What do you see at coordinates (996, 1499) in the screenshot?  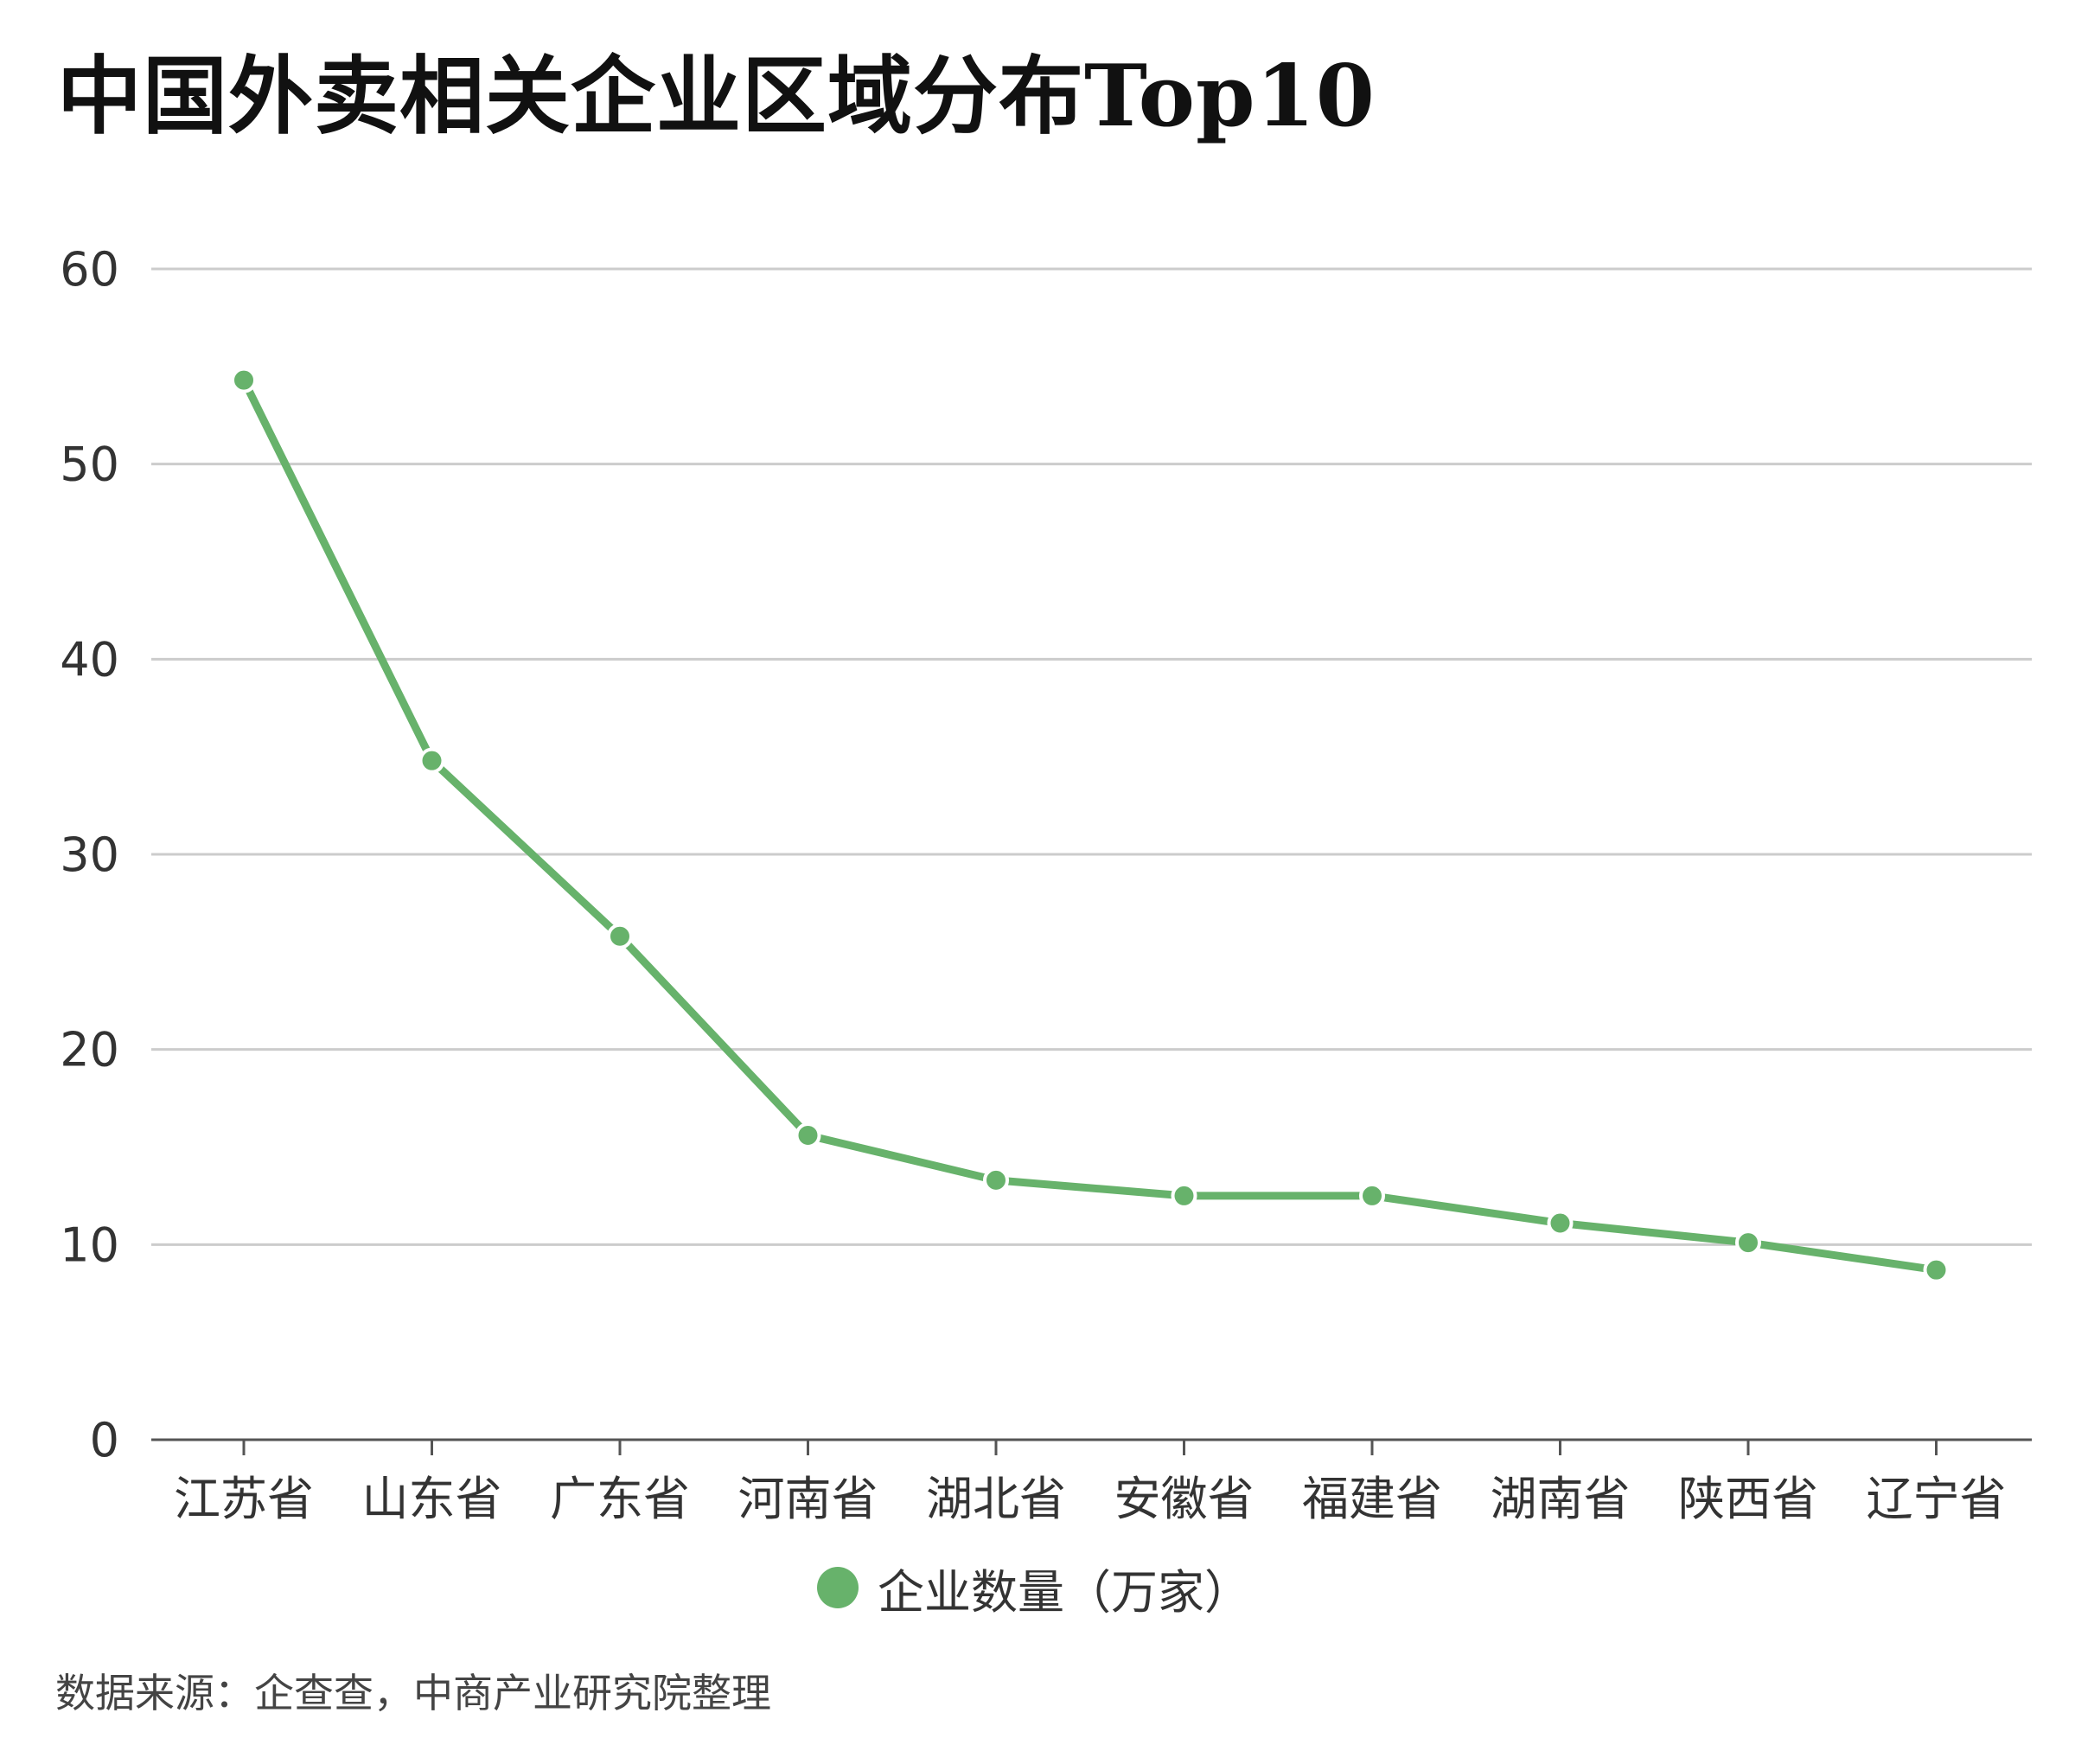 I see `x-tick-label: 湖北省` at bounding box center [996, 1499].